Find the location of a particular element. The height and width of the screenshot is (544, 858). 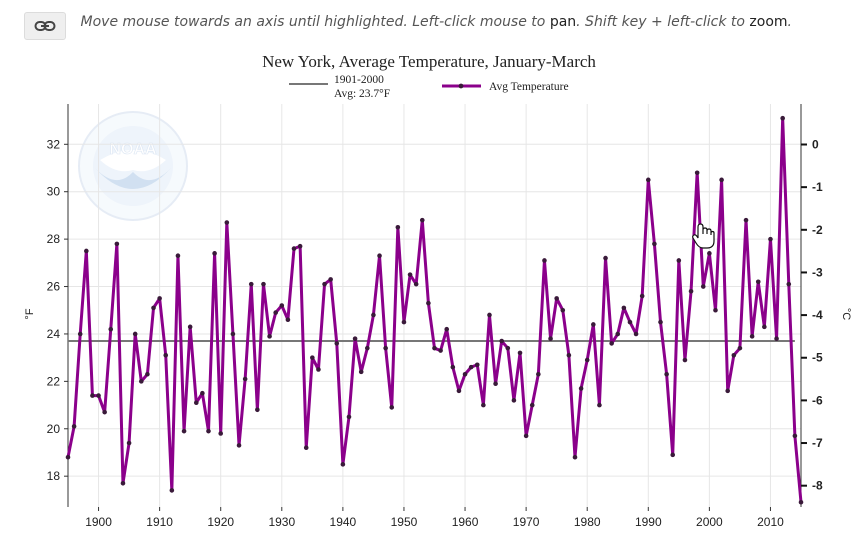

x-tick-label: 1930 is located at coordinates (281, 522).